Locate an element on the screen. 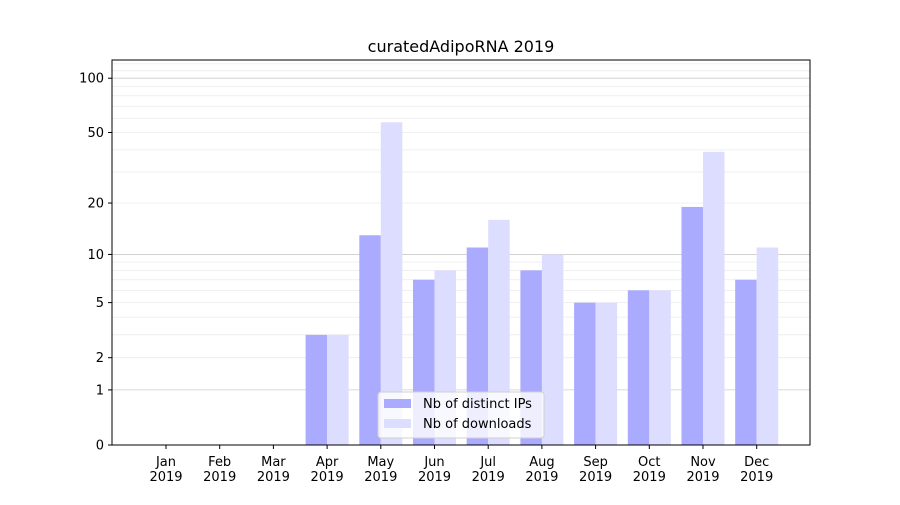 The height and width of the screenshot is (505, 900). x-tick-label: Jan 2019 is located at coordinates (165, 470).